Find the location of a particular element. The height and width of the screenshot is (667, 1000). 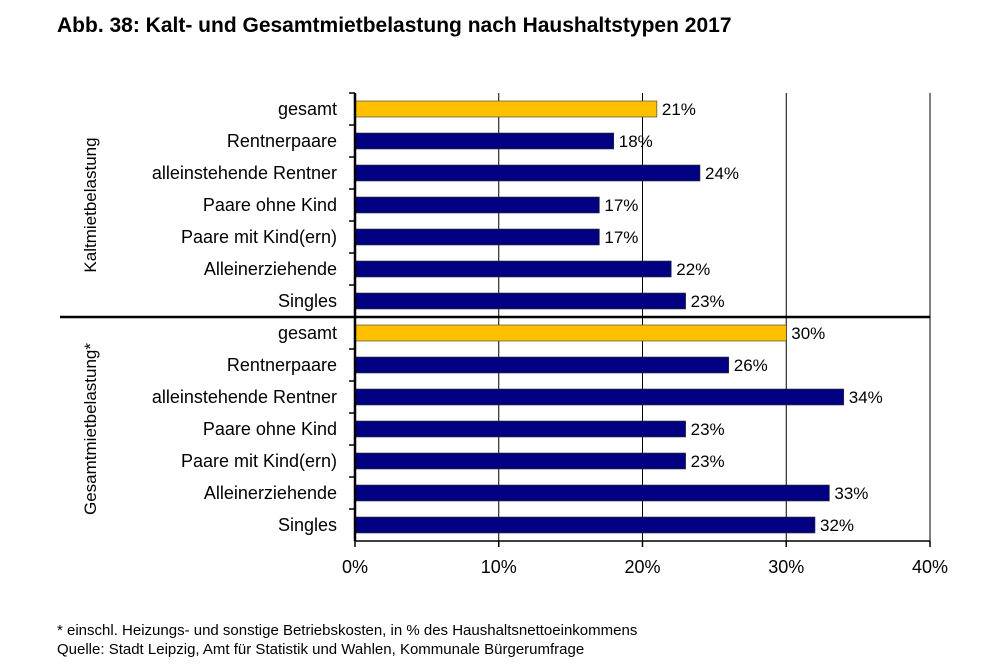

data-label: 24% is located at coordinates (722, 173).